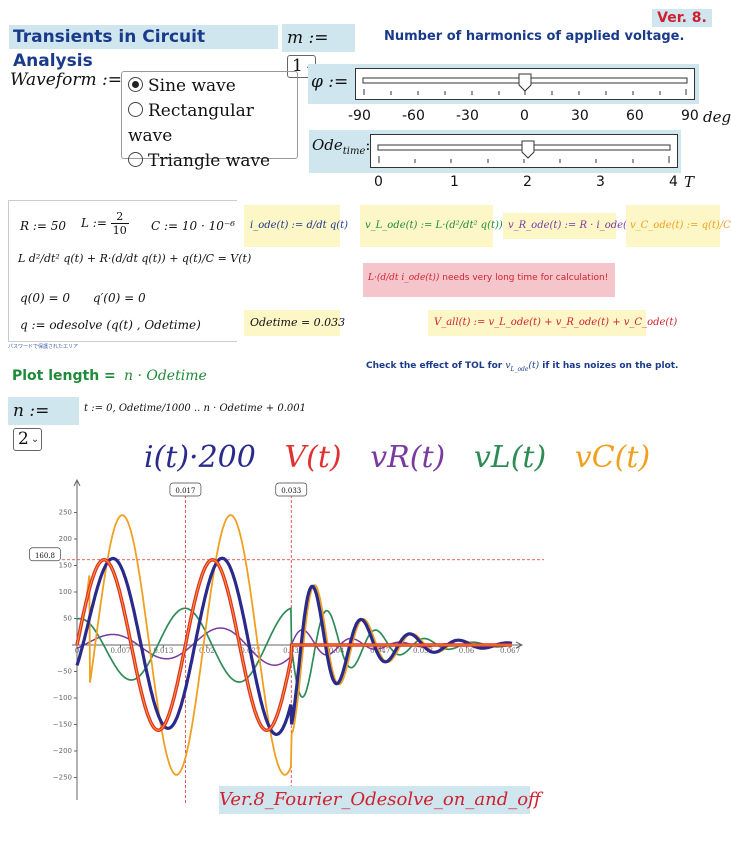 The image size is (731, 847). Describe the element at coordinates (525, 278) in the screenshot. I see `warning-text: needs very long time for calculation!` at that location.